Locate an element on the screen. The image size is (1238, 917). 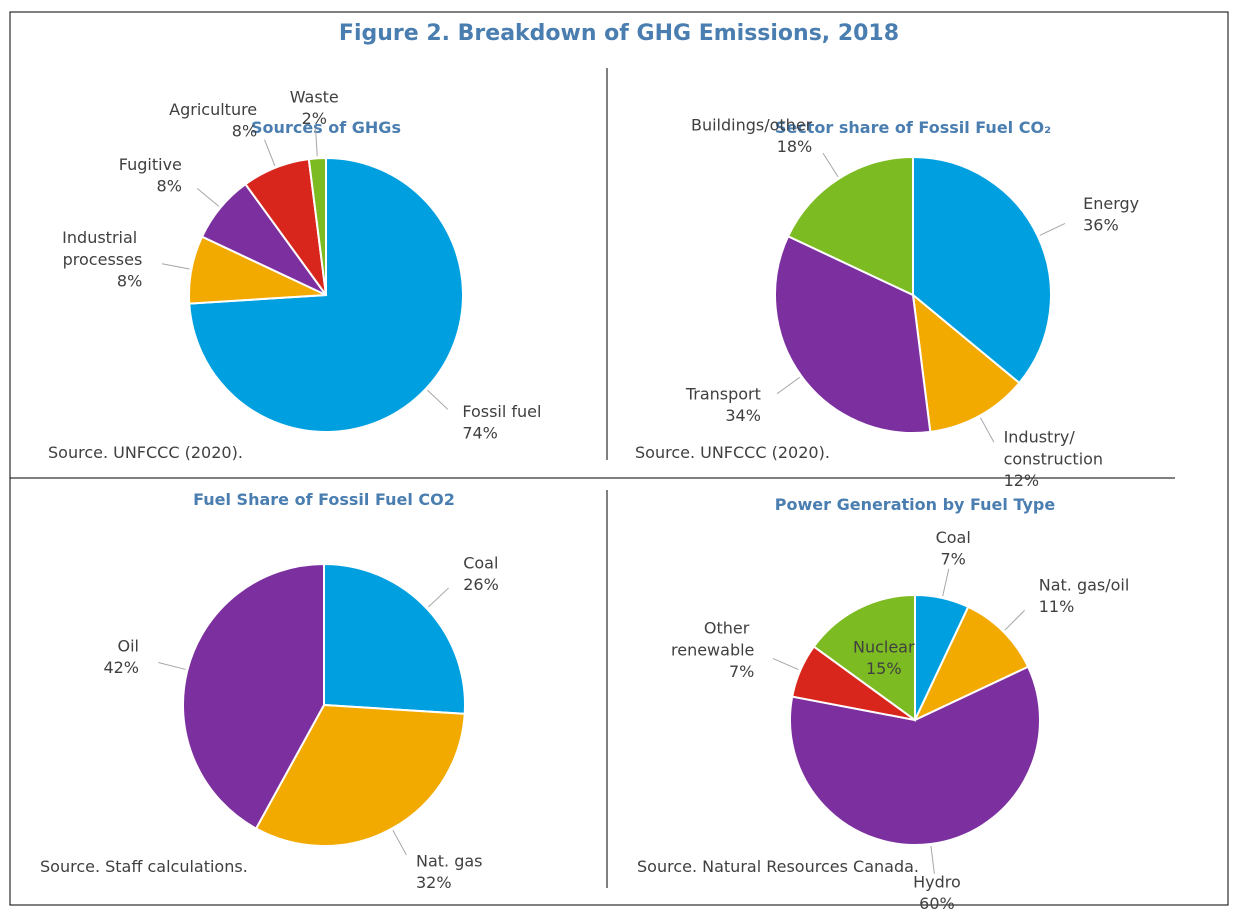
label-line: Industry/ is located at coordinates (1040, 436).